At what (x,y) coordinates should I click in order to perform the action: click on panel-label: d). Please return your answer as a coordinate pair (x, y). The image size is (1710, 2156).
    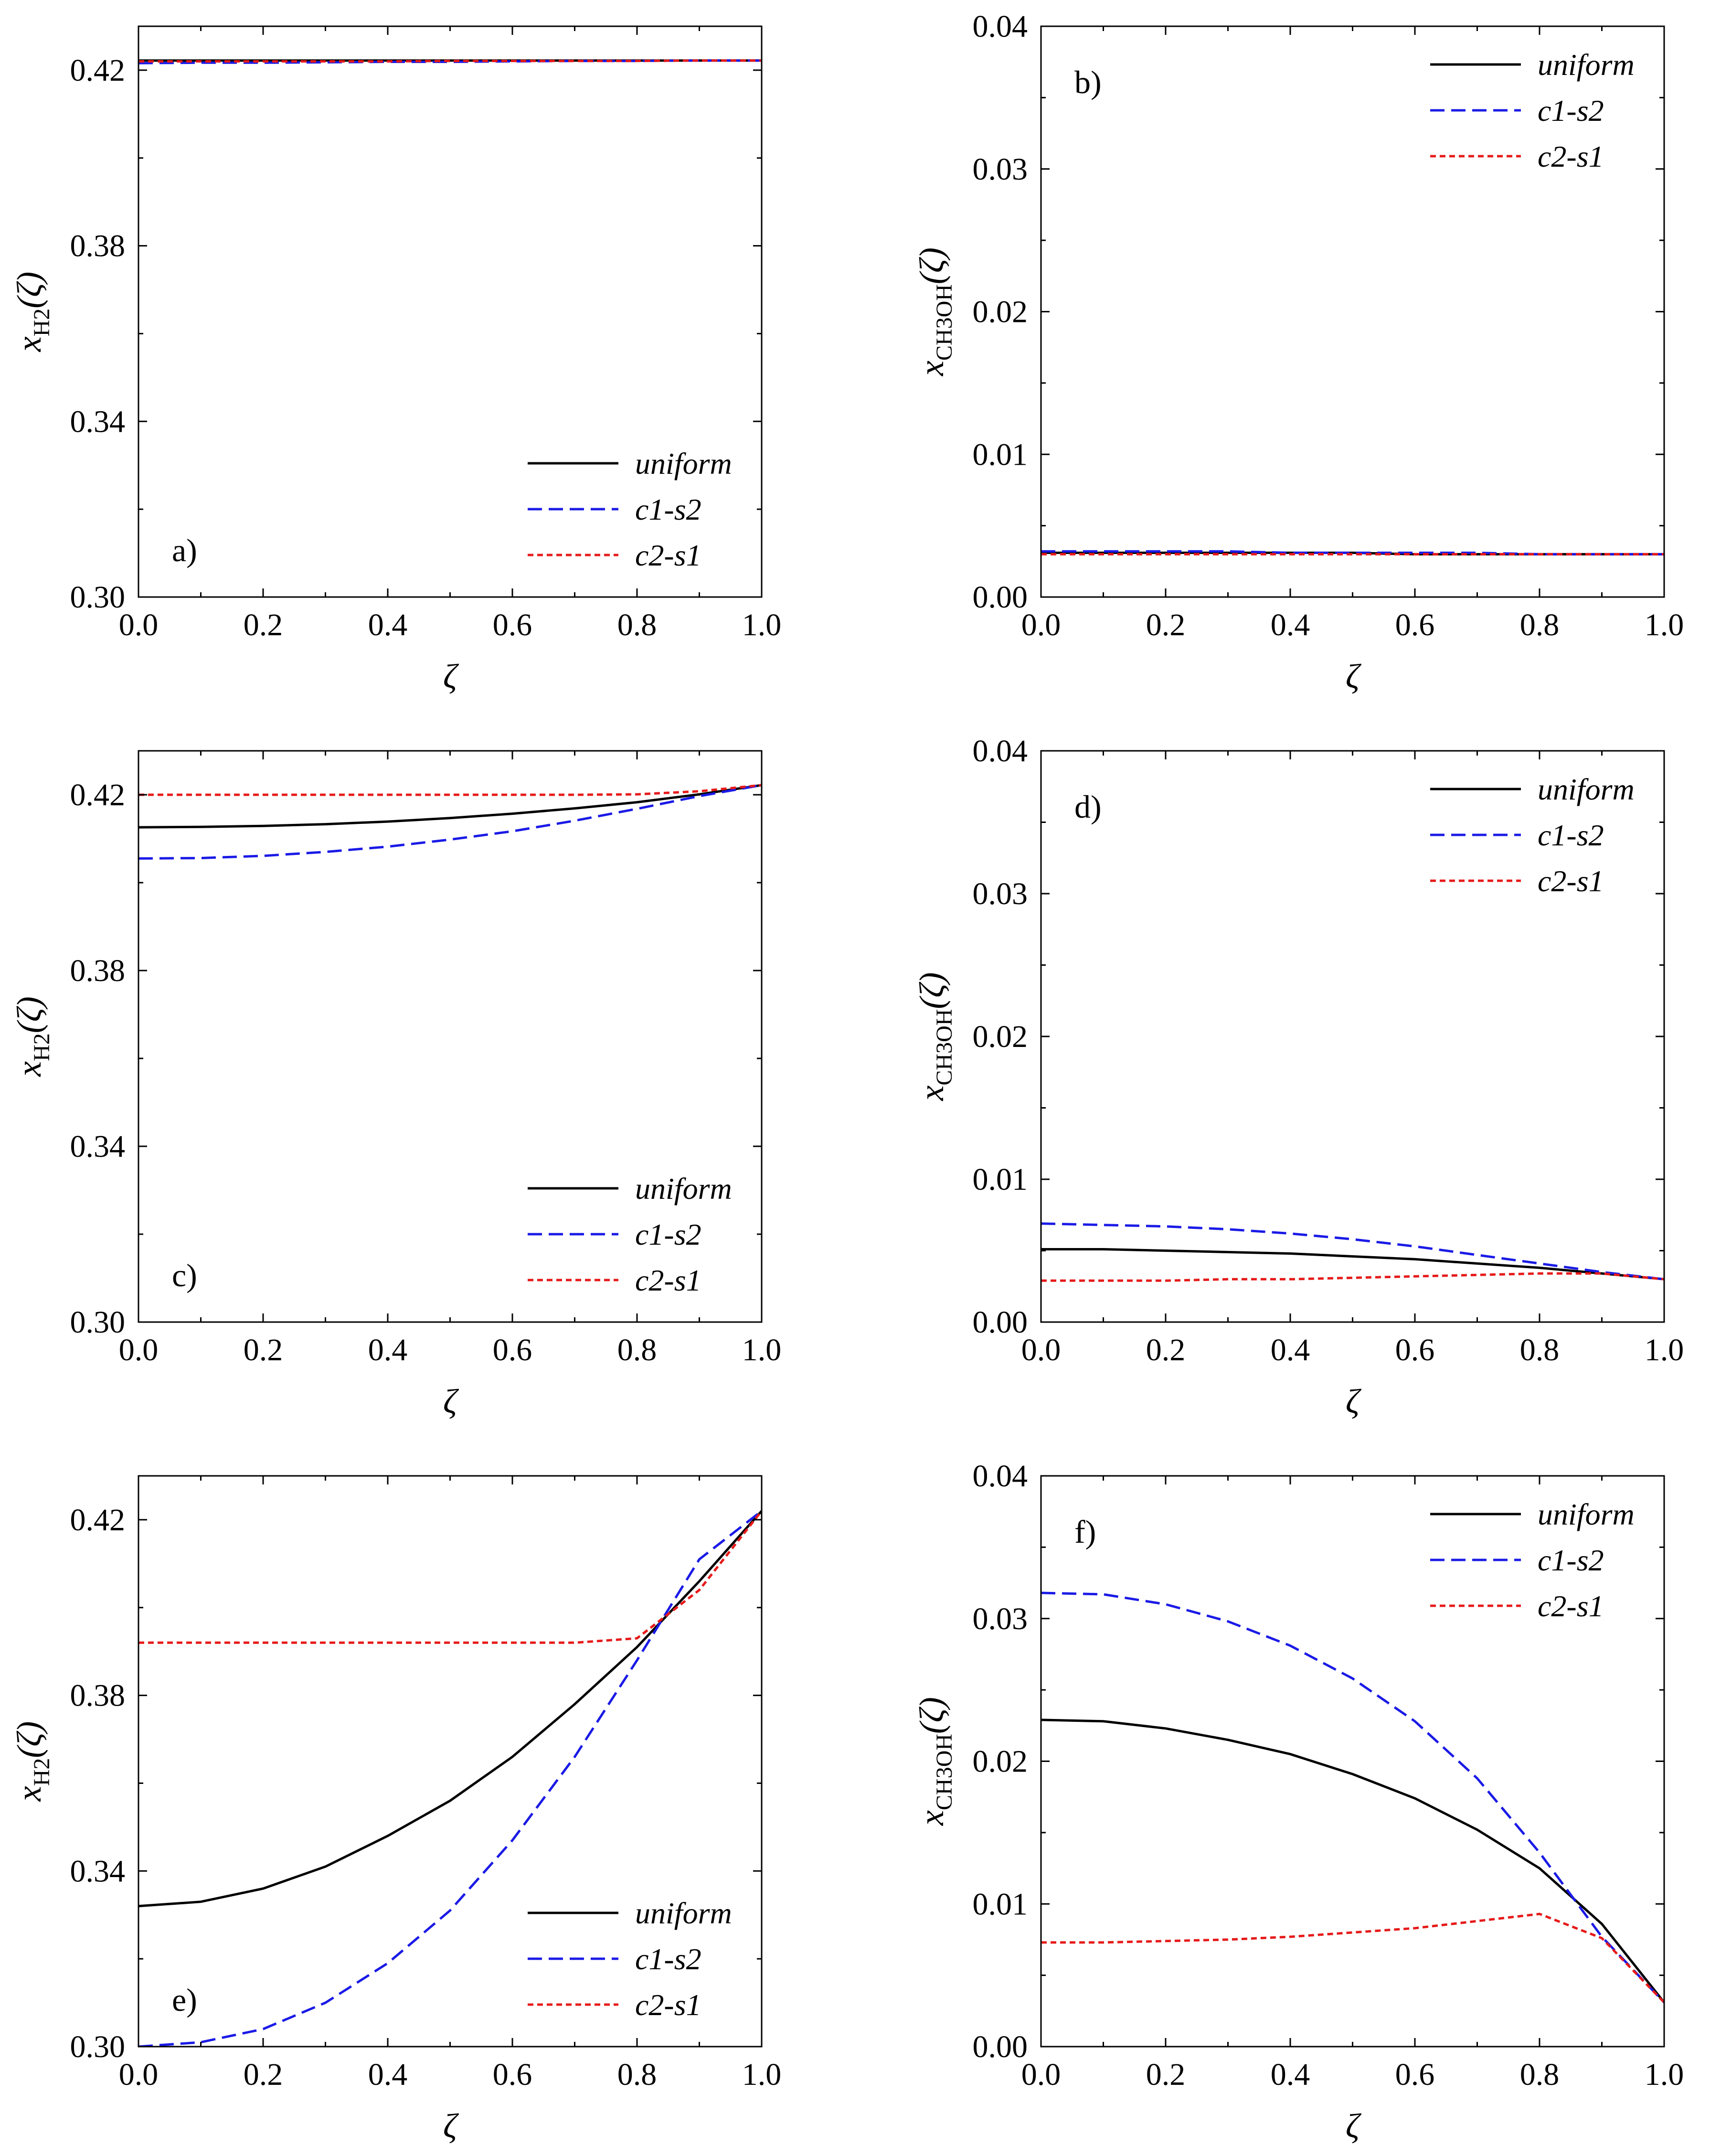
    Looking at the image, I should click on (1088, 807).